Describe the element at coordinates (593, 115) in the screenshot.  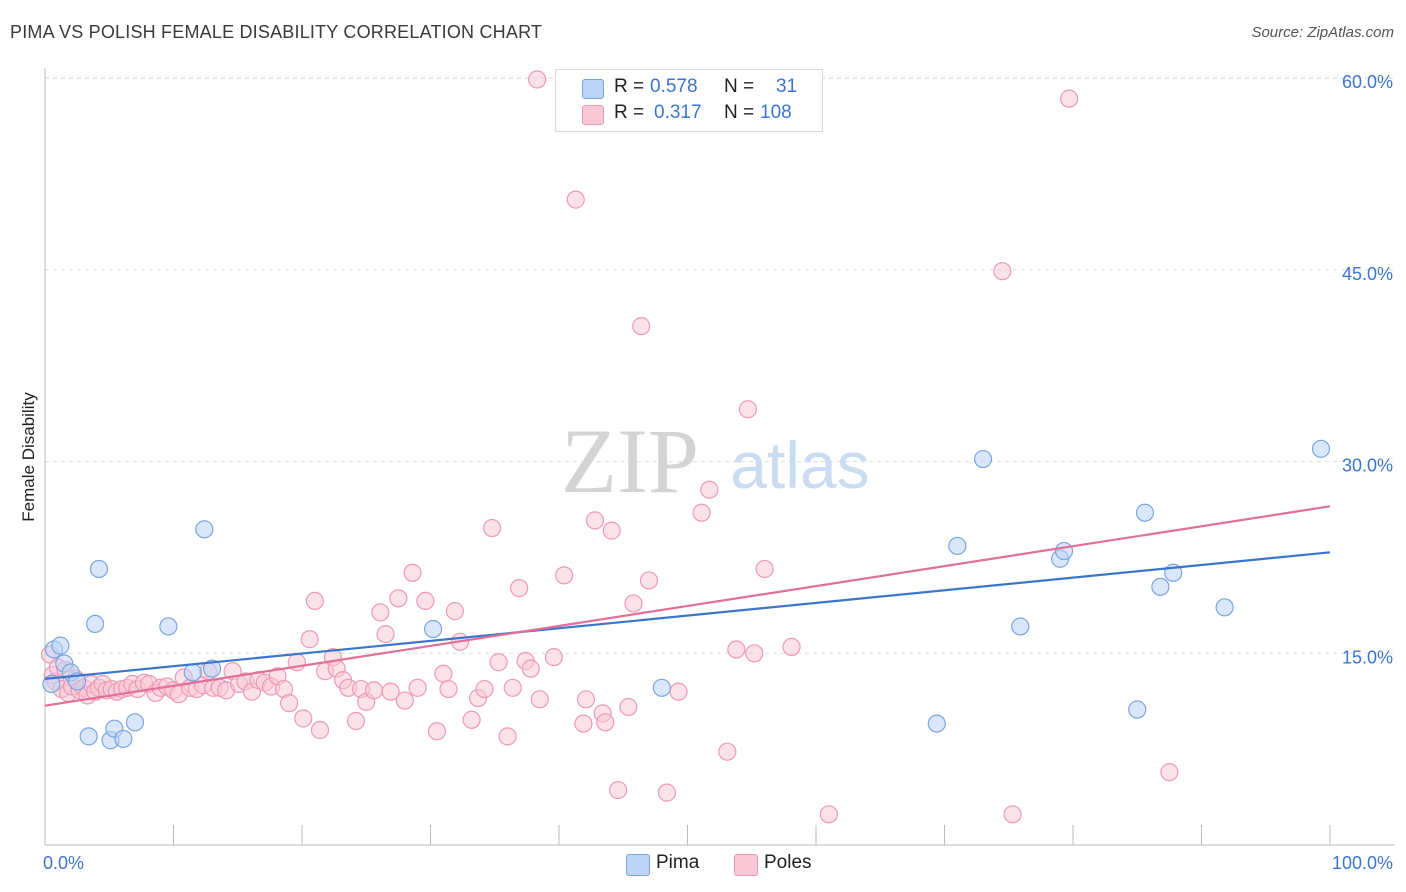
I see `poles-swatch` at that location.